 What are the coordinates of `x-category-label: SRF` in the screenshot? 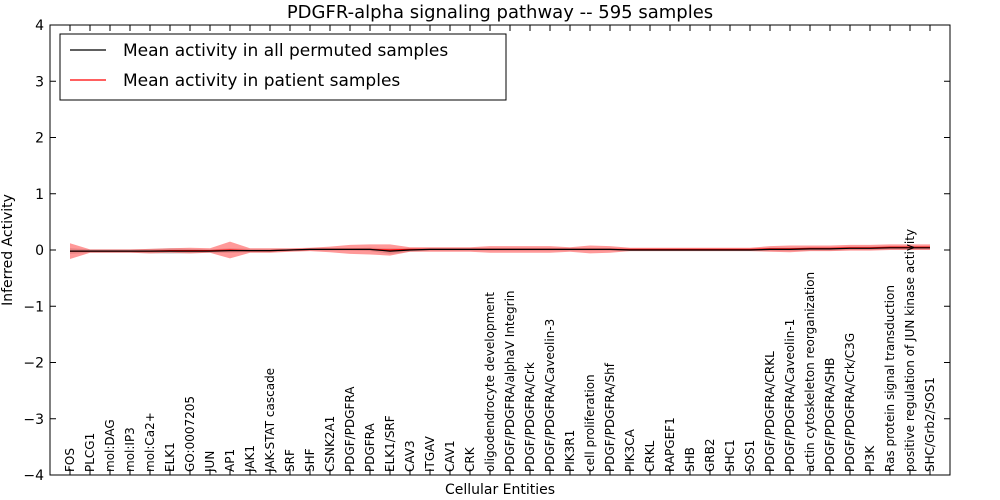 It's located at (290, 460).